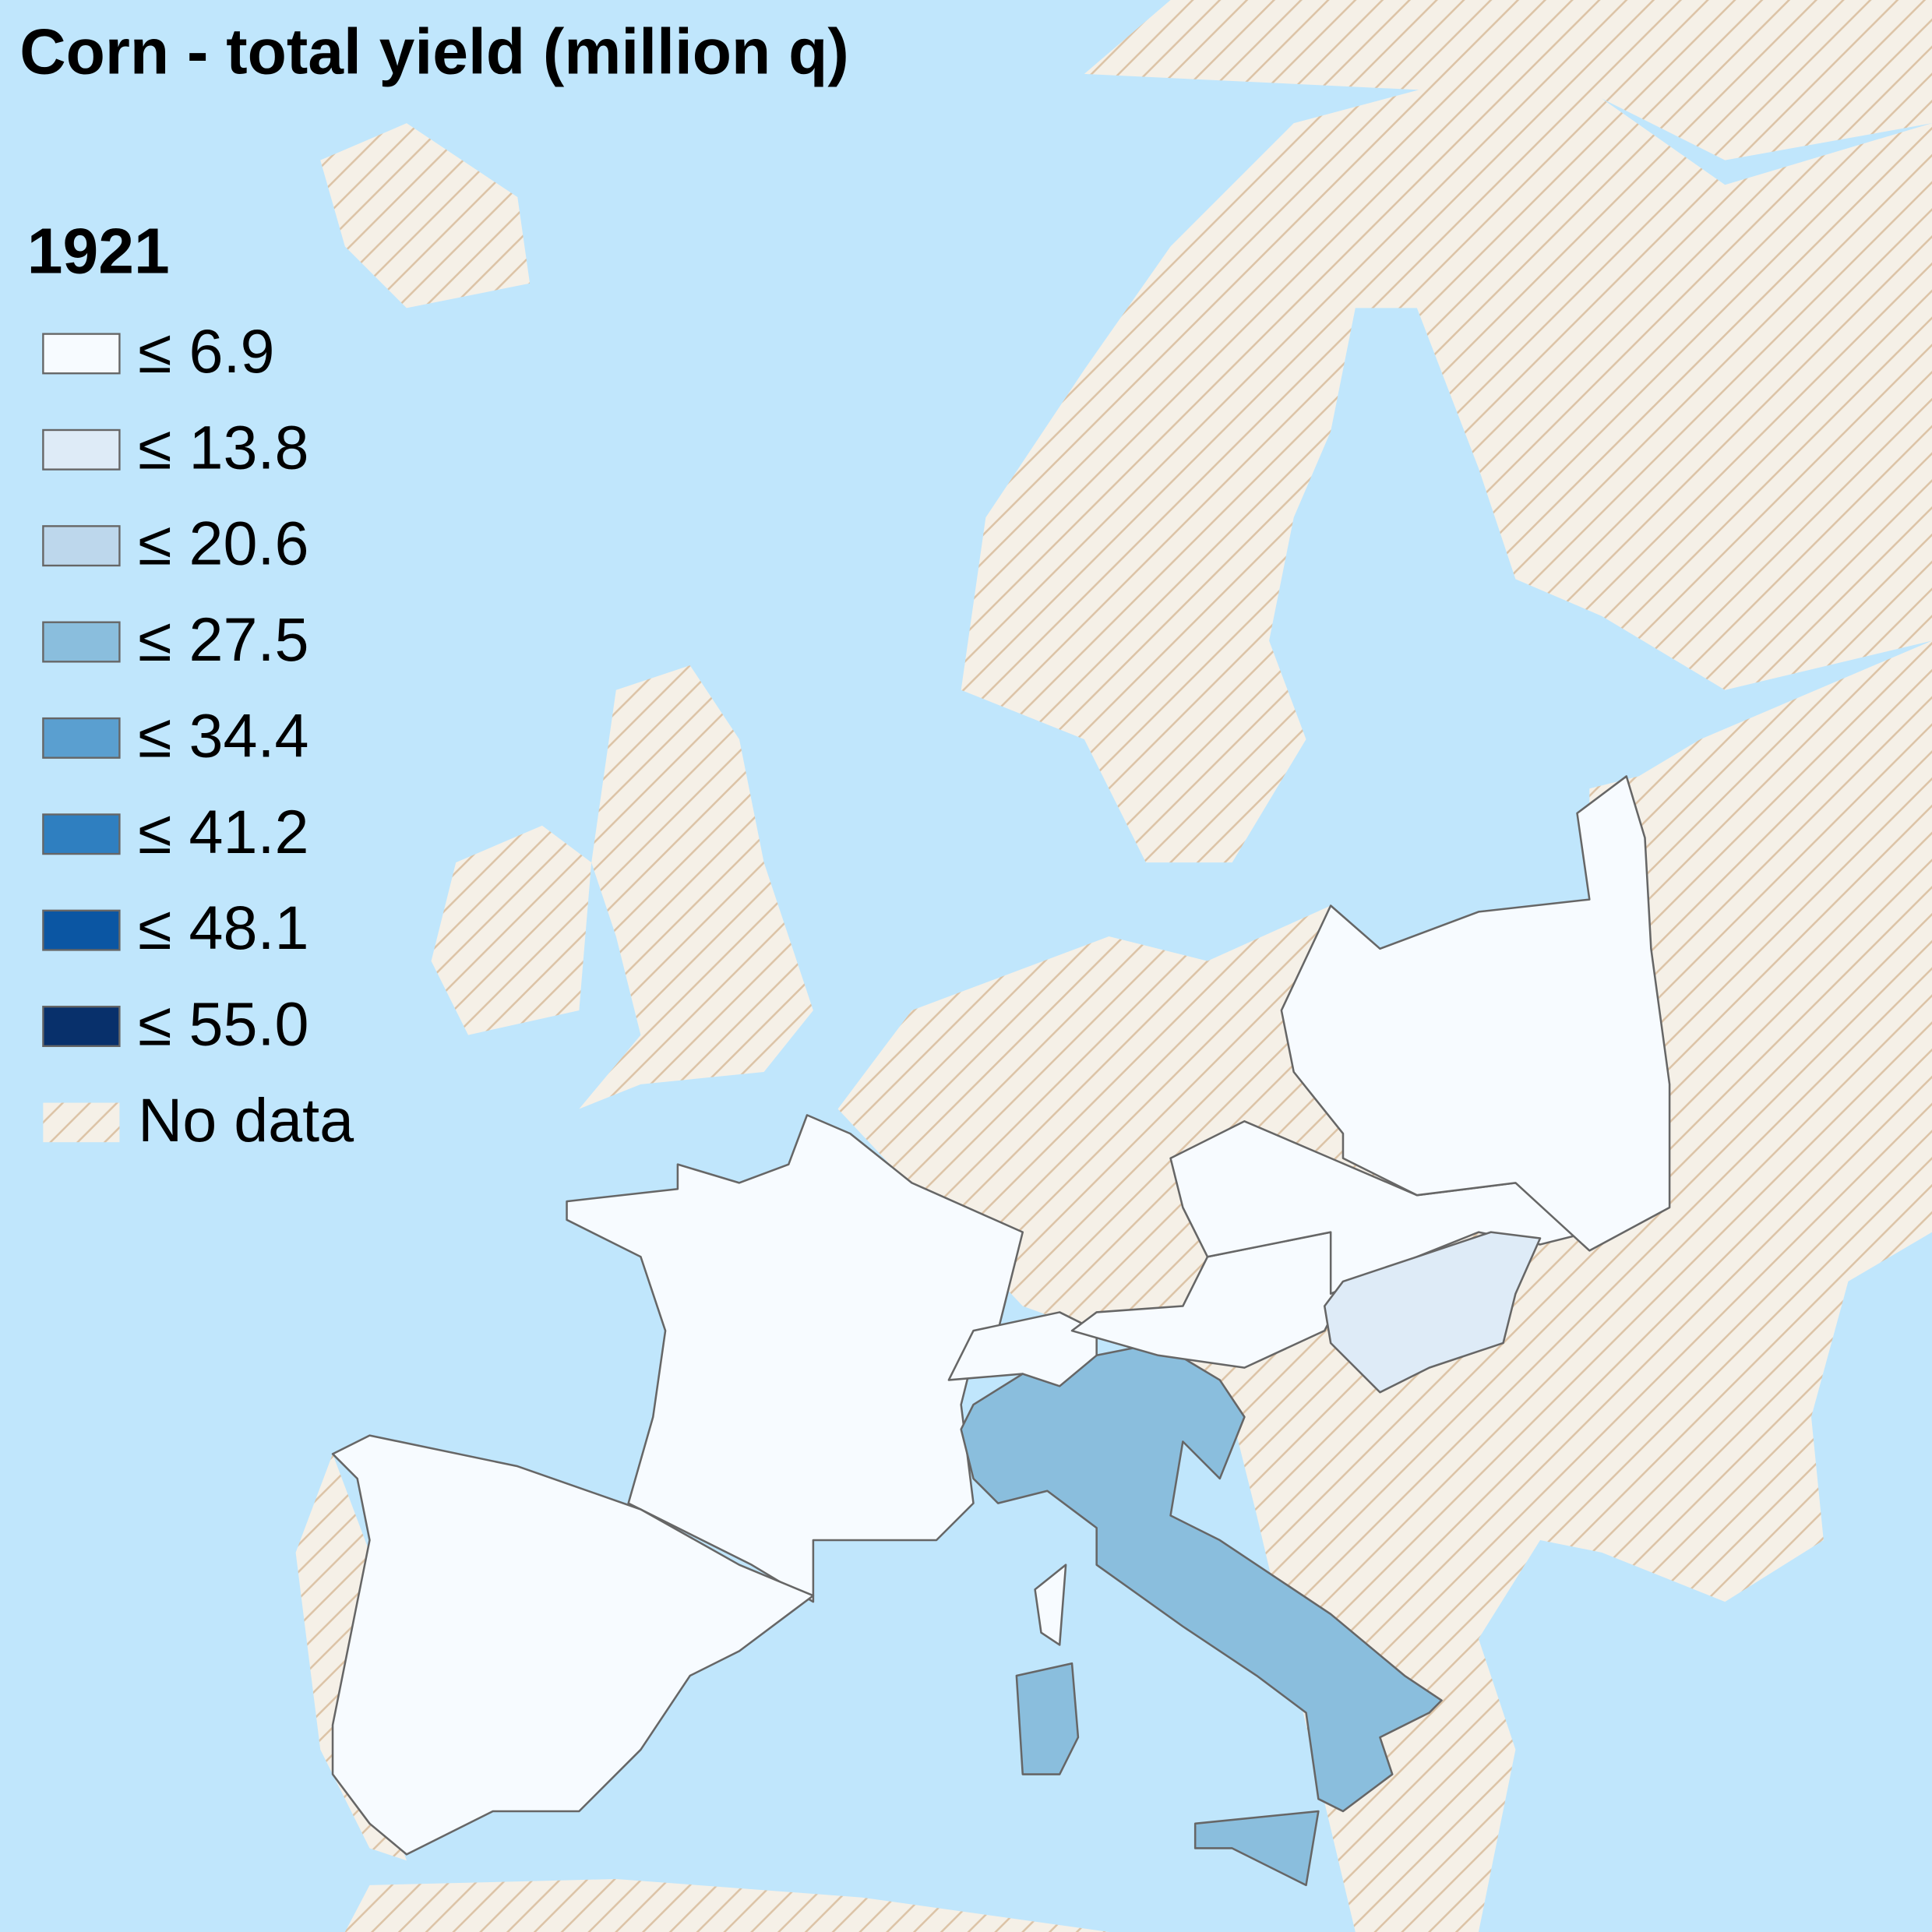 The width and height of the screenshot is (1932, 1932). I want to click on legend-label: ≤ 20.6, so click(223, 543).